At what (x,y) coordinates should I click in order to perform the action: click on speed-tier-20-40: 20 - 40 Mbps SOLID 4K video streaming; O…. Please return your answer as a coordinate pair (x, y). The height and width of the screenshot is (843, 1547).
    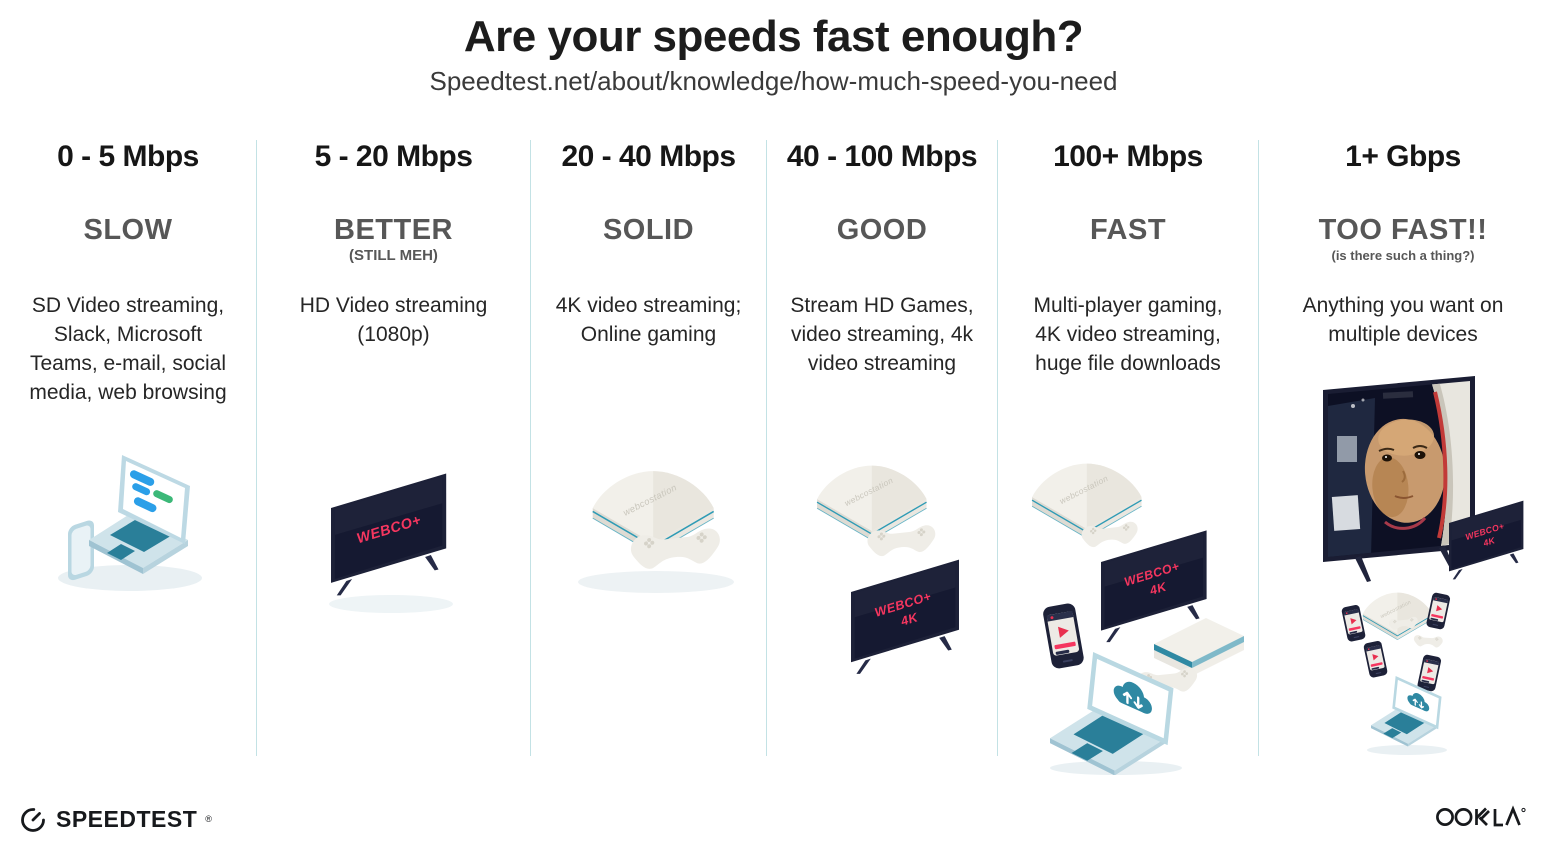
    Looking at the image, I should click on (648, 448).